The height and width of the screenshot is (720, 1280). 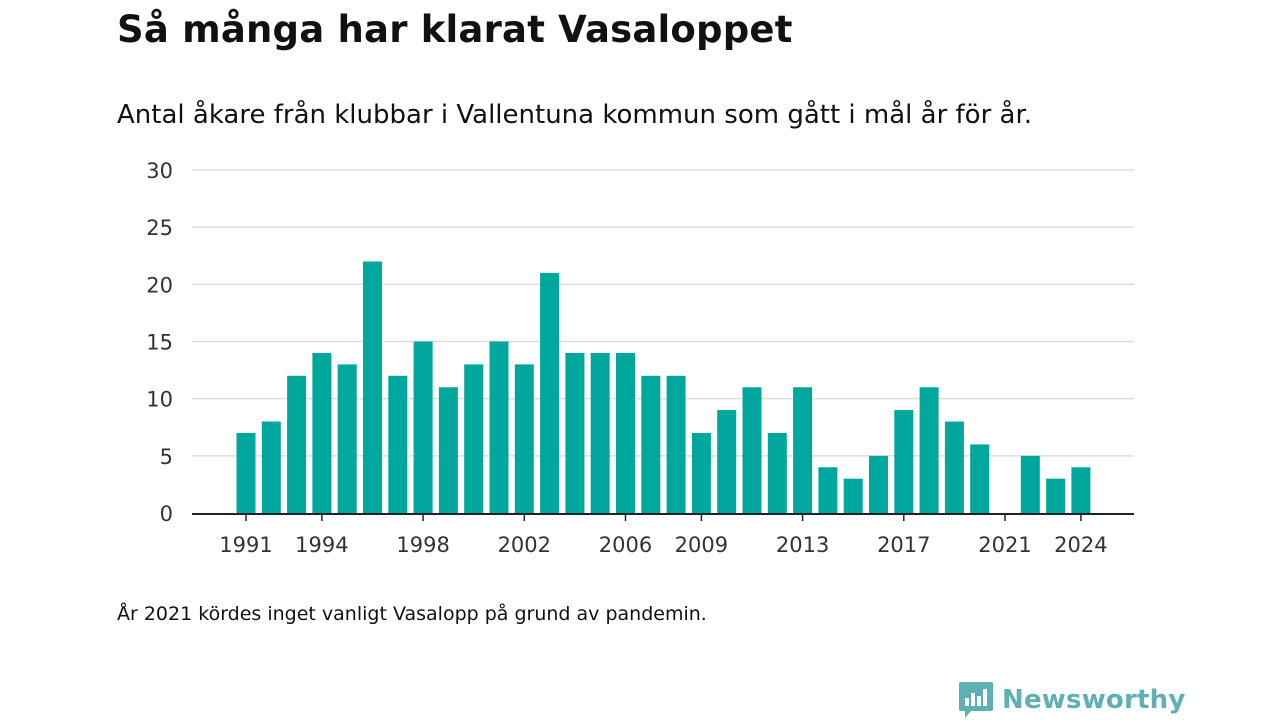 I want to click on bar-2007, so click(x=651, y=444).